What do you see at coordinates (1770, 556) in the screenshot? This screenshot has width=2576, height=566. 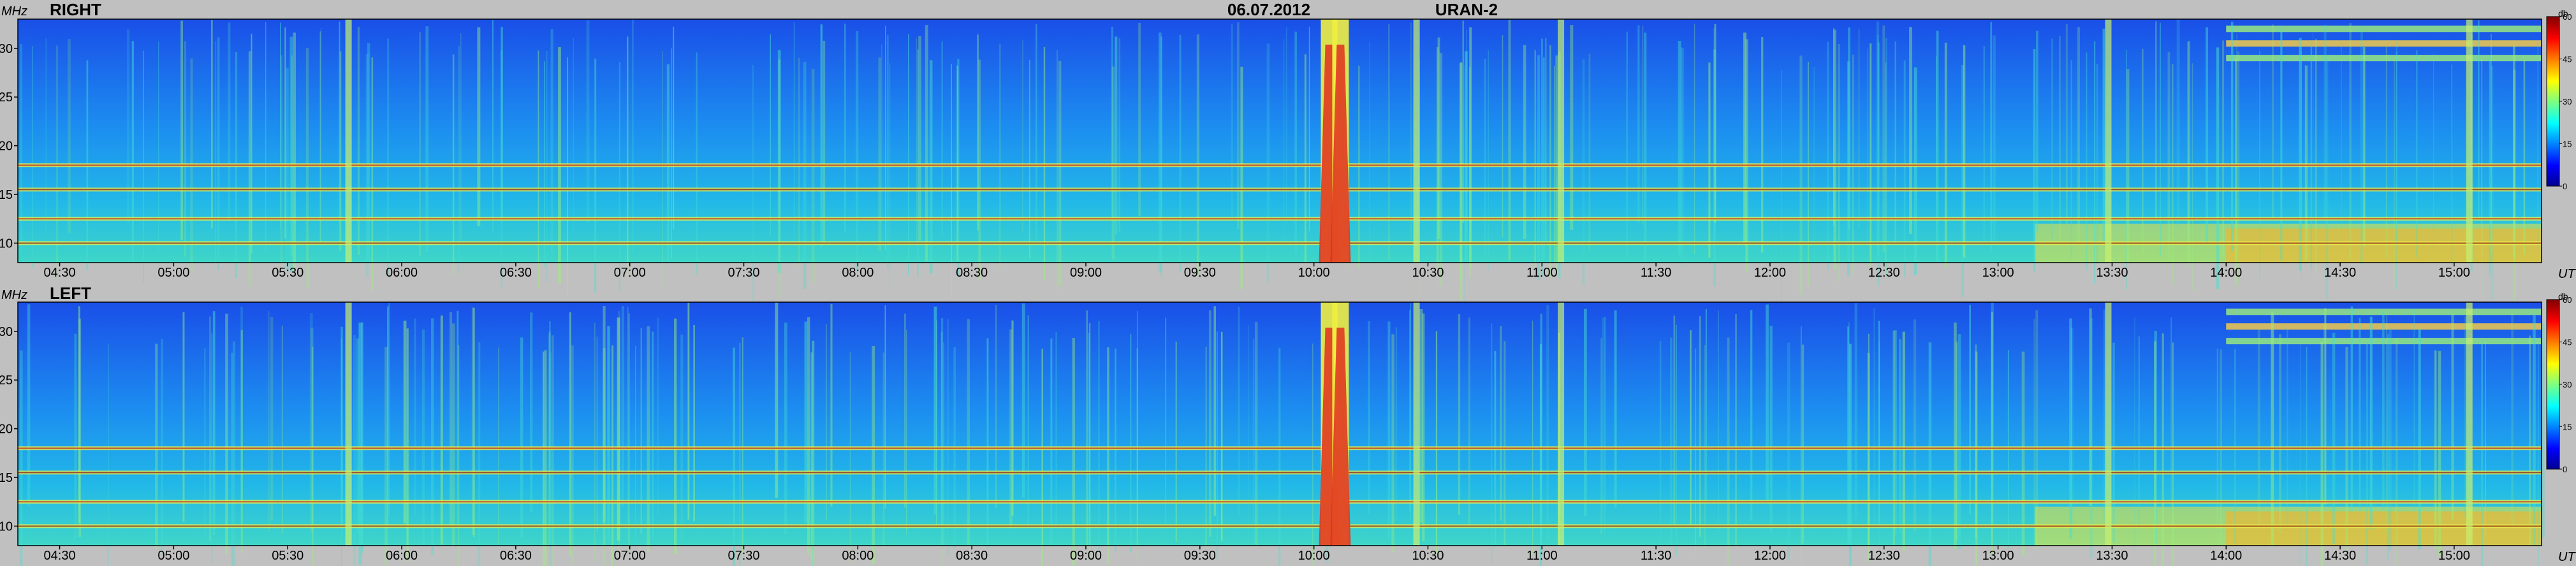 I see `x-tick-label: 12:00` at bounding box center [1770, 556].